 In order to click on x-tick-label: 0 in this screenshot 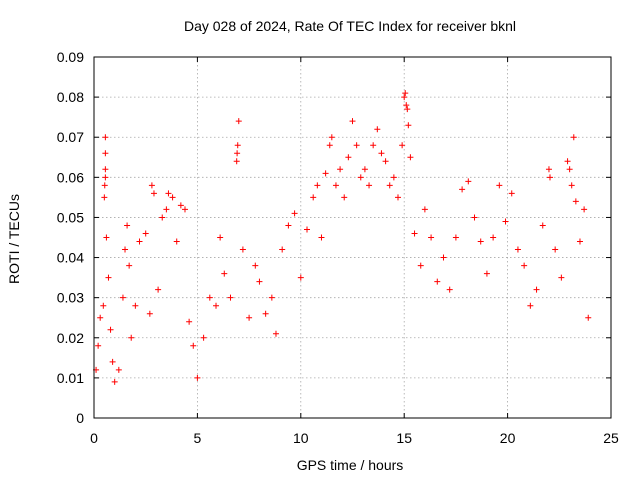, I will do `click(94, 438)`.